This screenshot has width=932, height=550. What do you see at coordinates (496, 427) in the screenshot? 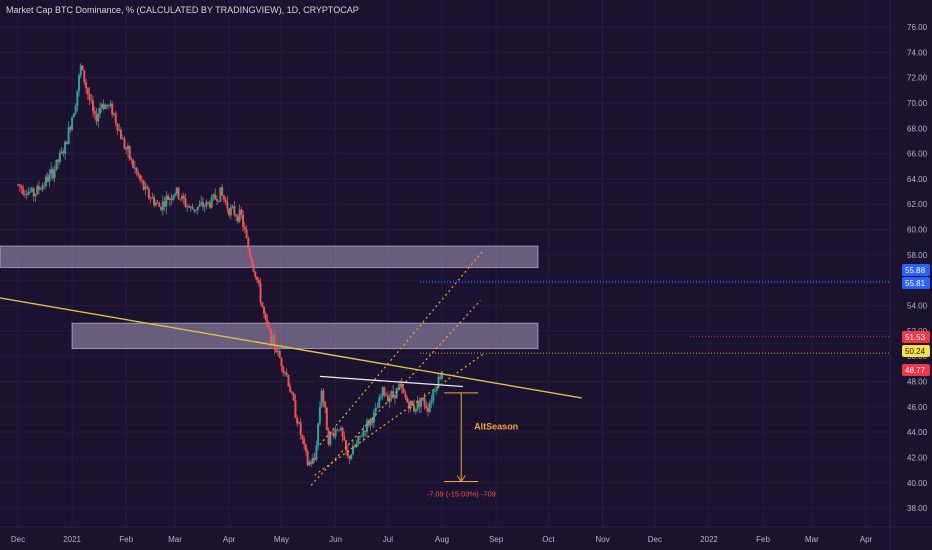
I see `annotation-label: AltSeason` at bounding box center [496, 427].